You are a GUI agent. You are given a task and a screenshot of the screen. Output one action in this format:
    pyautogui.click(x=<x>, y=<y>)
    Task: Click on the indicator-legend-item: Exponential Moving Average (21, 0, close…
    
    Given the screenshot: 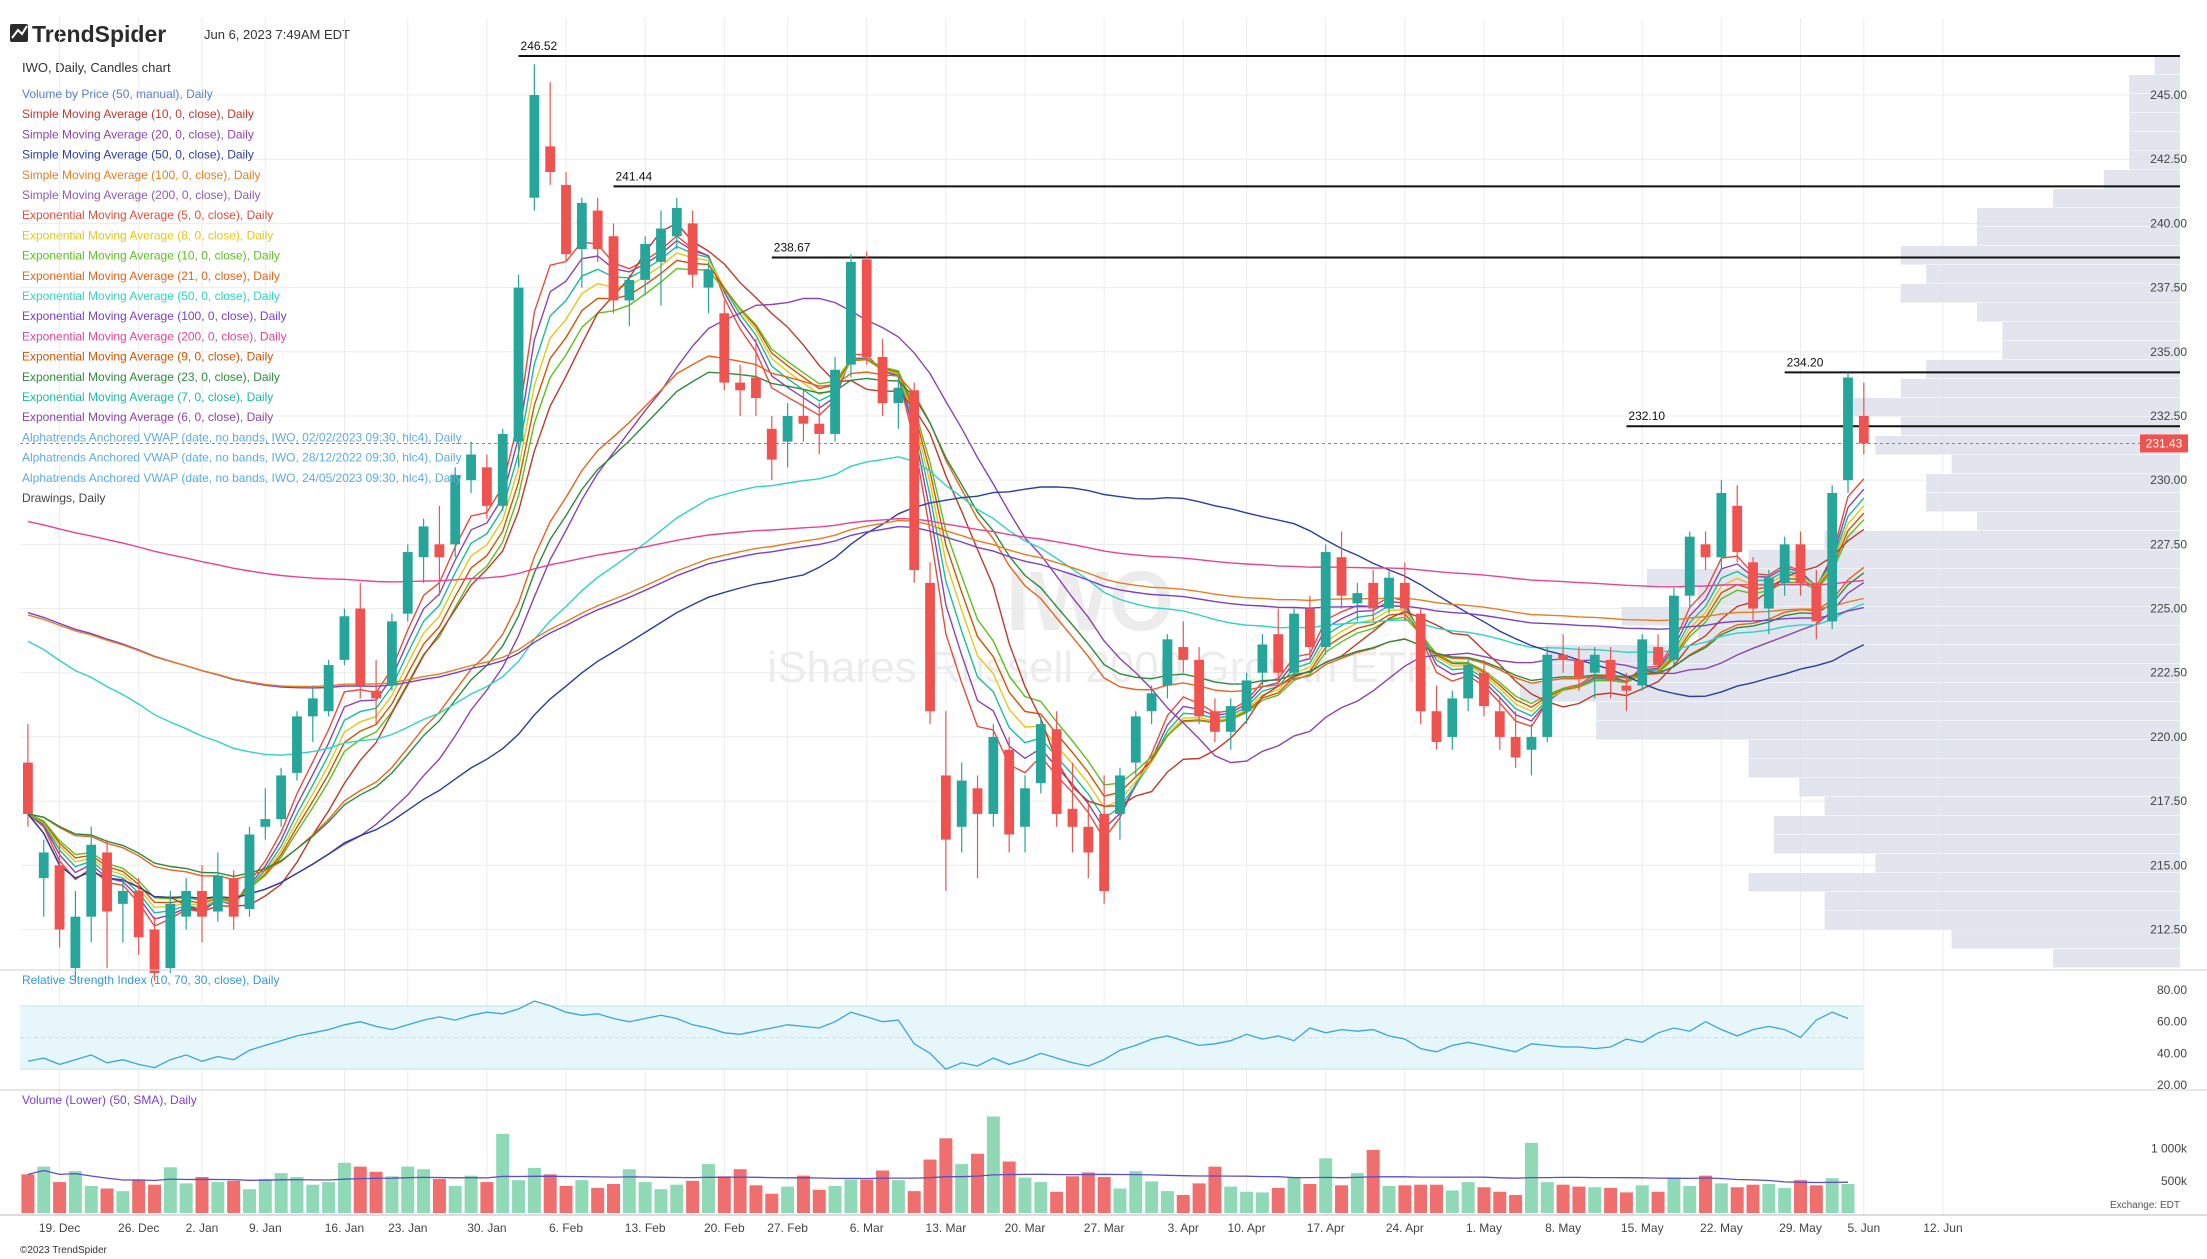 What is the action you would take?
    pyautogui.click(x=151, y=276)
    